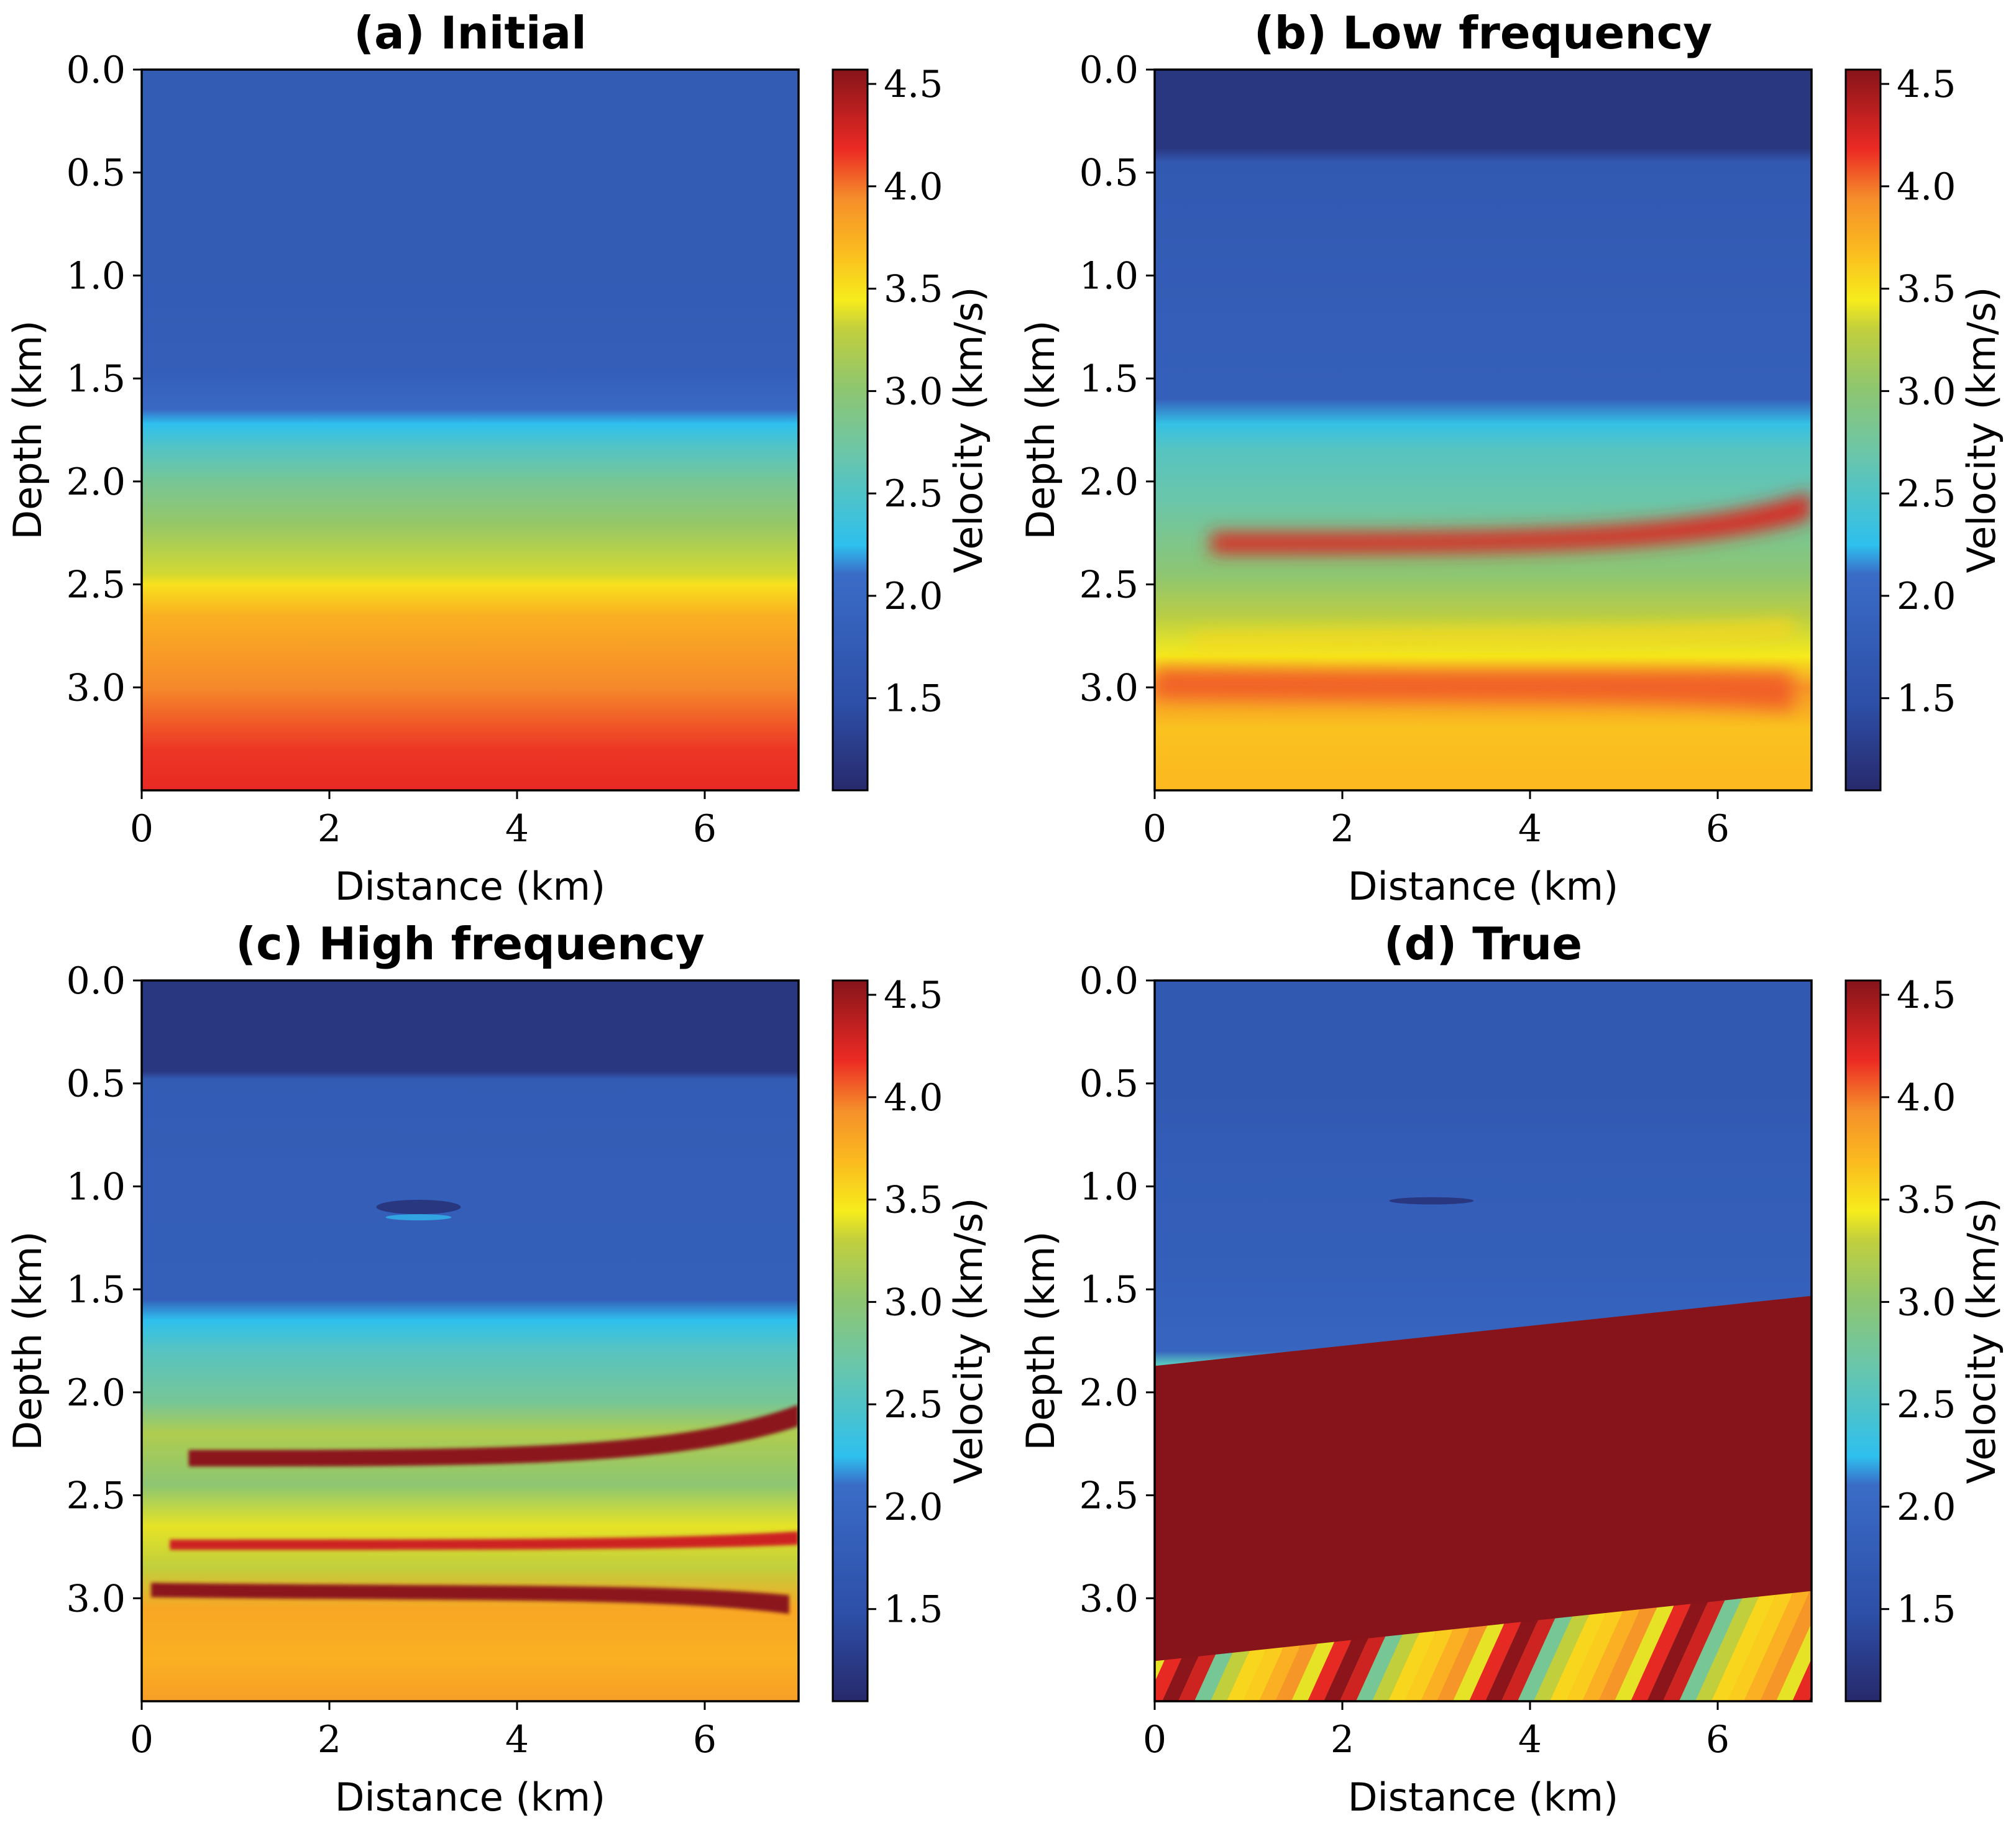  What do you see at coordinates (913, 596) in the screenshot?
I see `colorbar-tick-label: 2.0` at bounding box center [913, 596].